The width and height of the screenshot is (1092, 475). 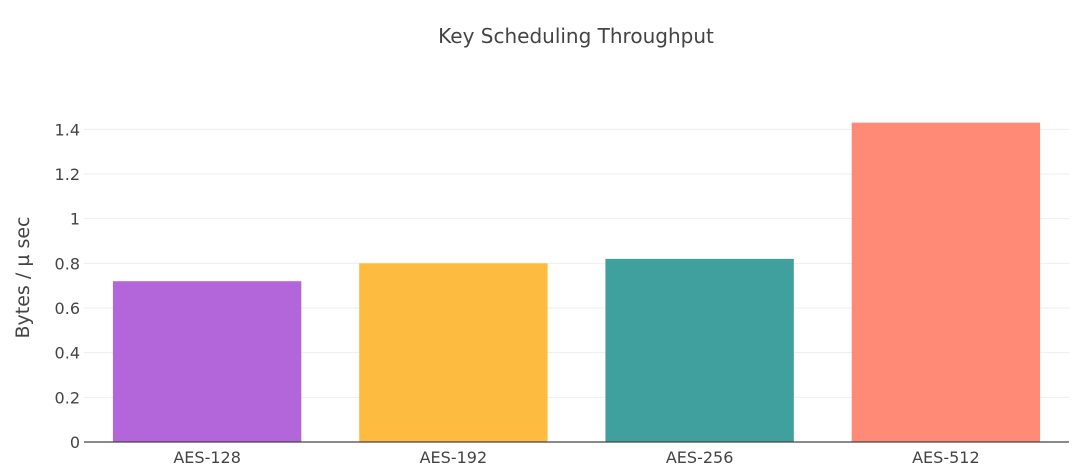 I want to click on y-axis-label: Bytes / µ sec, so click(x=23, y=278).